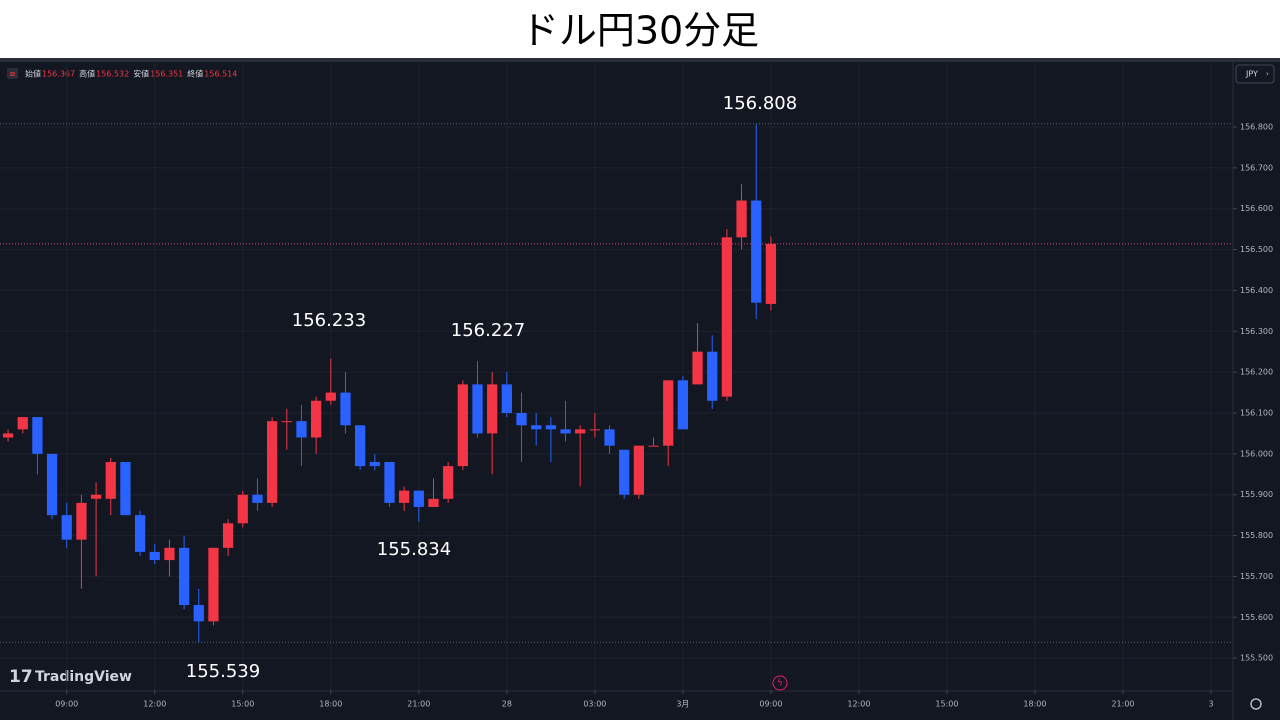 The height and width of the screenshot is (724, 1280). I want to click on brand-logo: 17, so click(21, 677).